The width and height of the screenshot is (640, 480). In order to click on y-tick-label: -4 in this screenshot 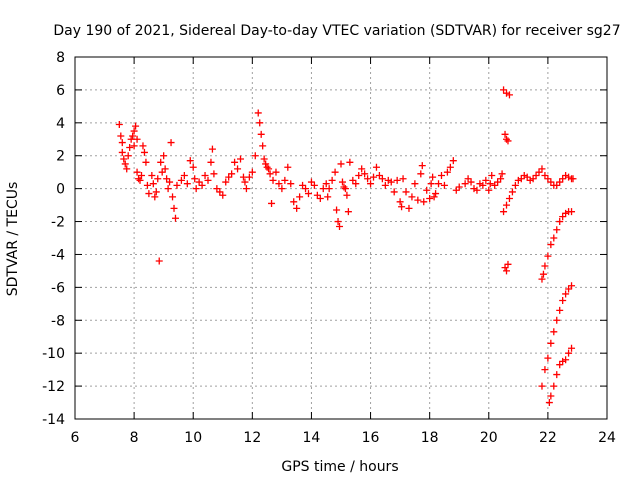, I will do `click(58, 255)`.